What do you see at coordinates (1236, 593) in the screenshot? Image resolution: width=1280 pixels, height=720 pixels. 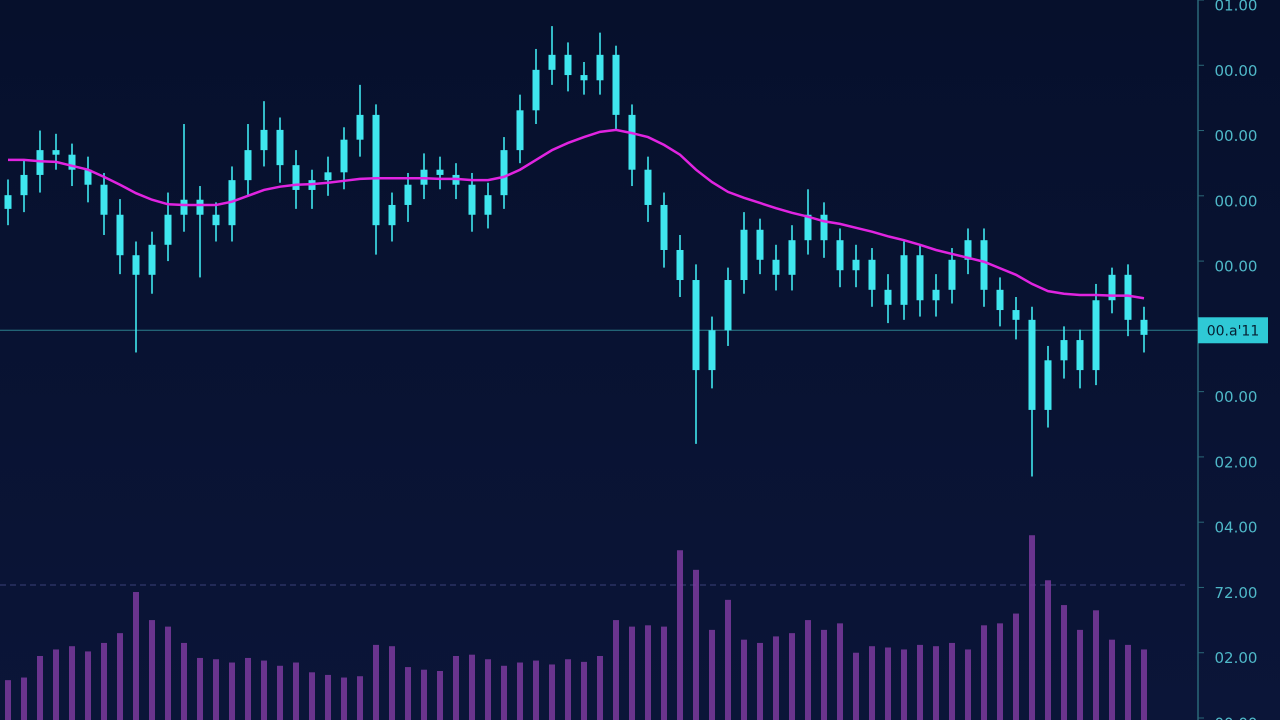 I see `y-tick-label: 72.00` at bounding box center [1236, 593].